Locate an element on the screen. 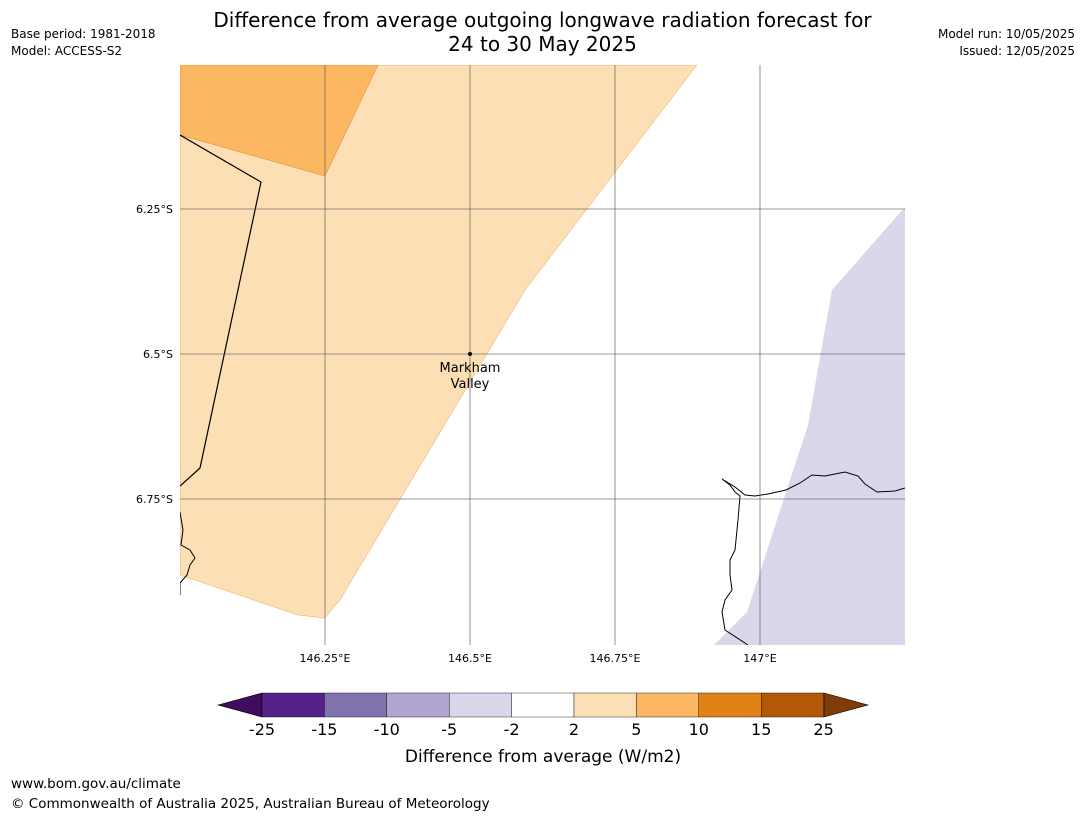 Image resolution: width=1085 pixels, height=816 pixels. border-line is located at coordinates (221, 310).